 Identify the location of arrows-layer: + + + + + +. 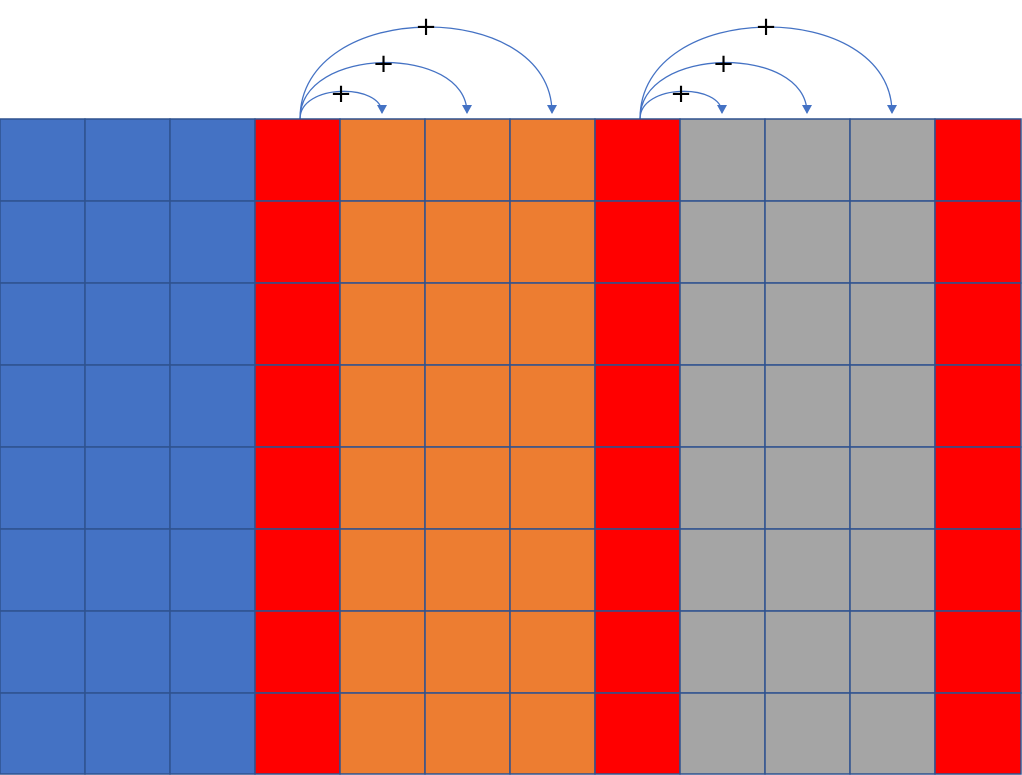
(598, 66).